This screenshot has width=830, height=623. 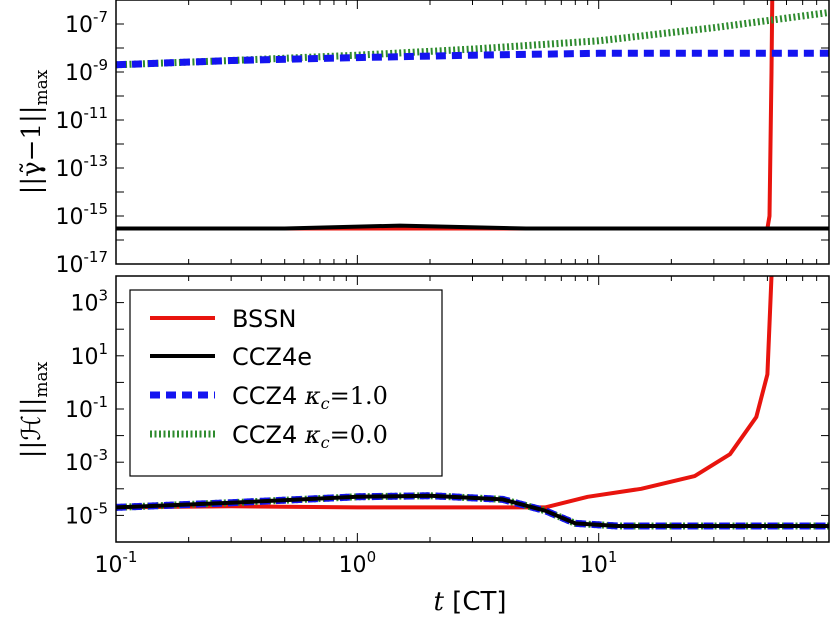 I want to click on legend-label-ccz4-k1-value: =1.0, so click(x=359, y=396).